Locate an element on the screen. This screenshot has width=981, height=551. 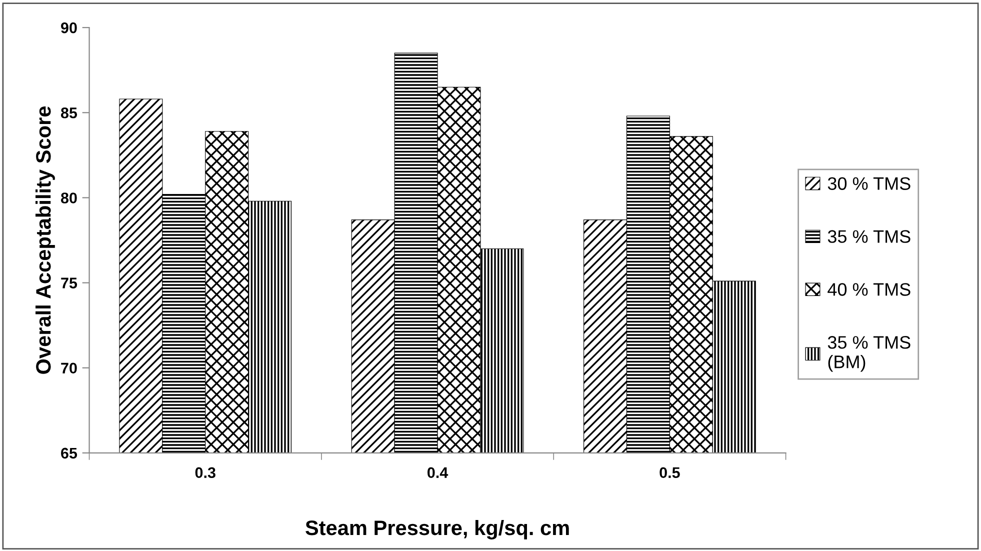
x-axis-title: Steam Pressure, kg/sq. cm is located at coordinates (437, 530).